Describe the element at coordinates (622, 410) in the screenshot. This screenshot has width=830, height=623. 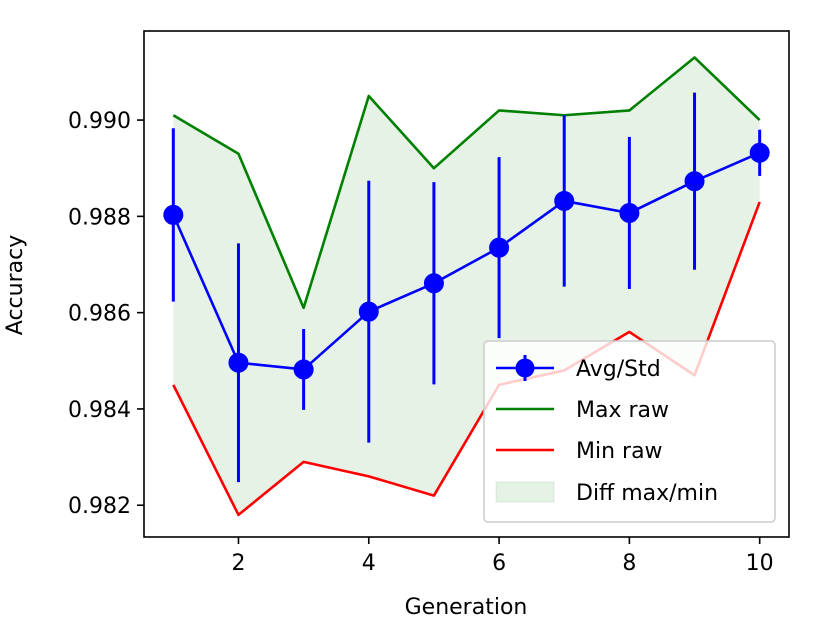
I see `legend-label: Max raw` at that location.